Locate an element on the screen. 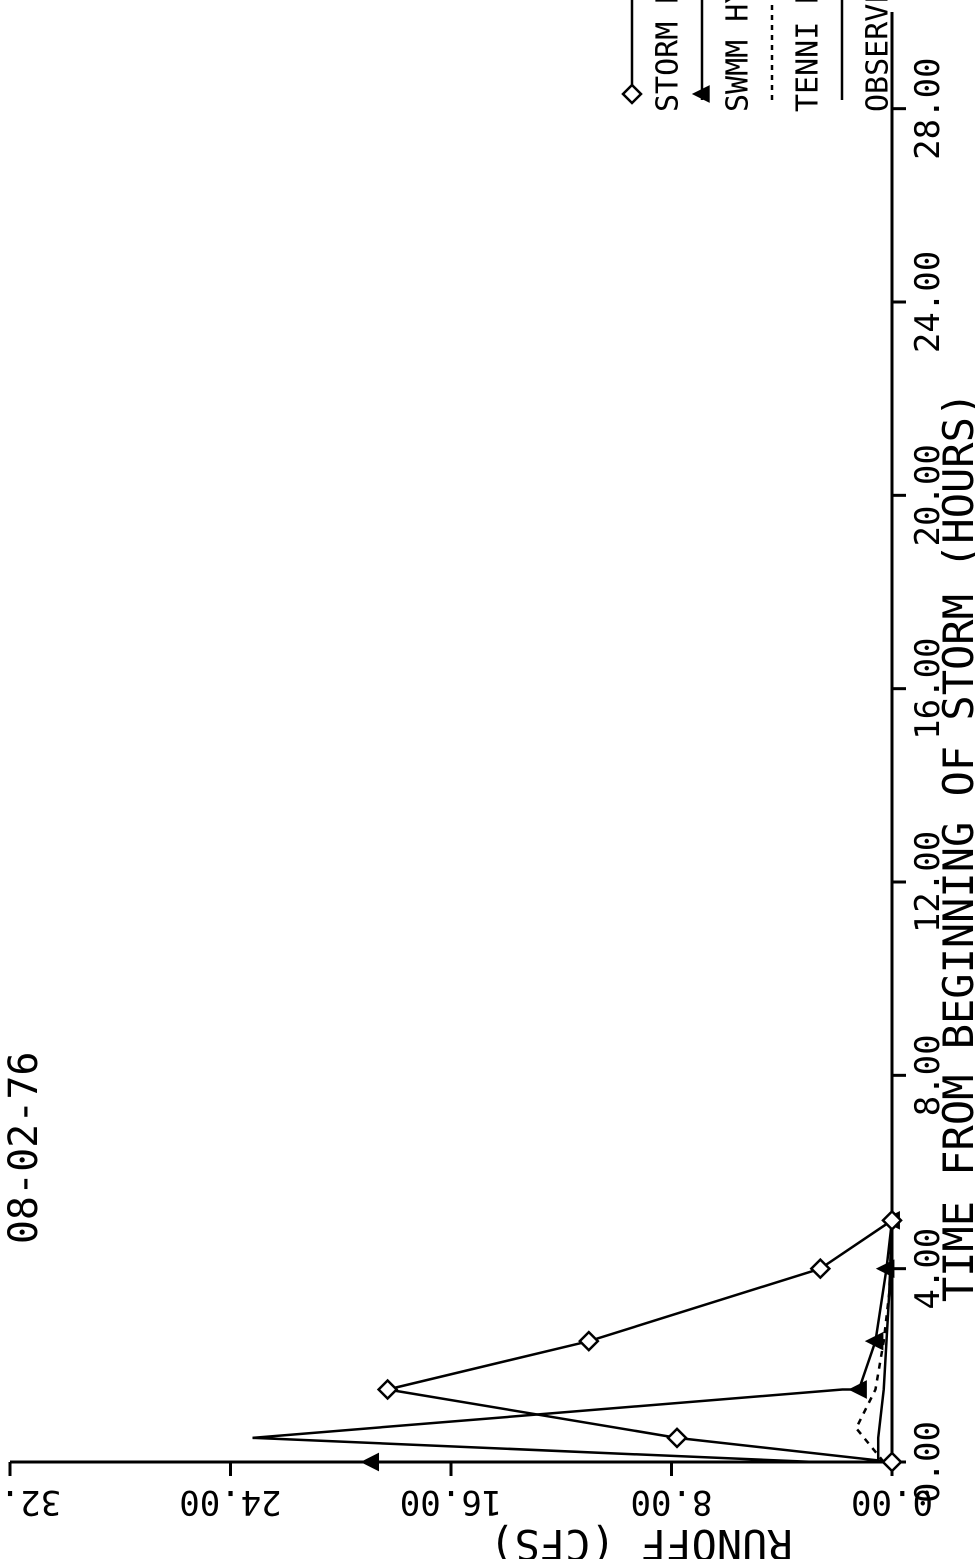 The width and height of the screenshot is (975, 1559). legend-label: TENNI HYDROGRAPH is located at coordinates (808, 56).